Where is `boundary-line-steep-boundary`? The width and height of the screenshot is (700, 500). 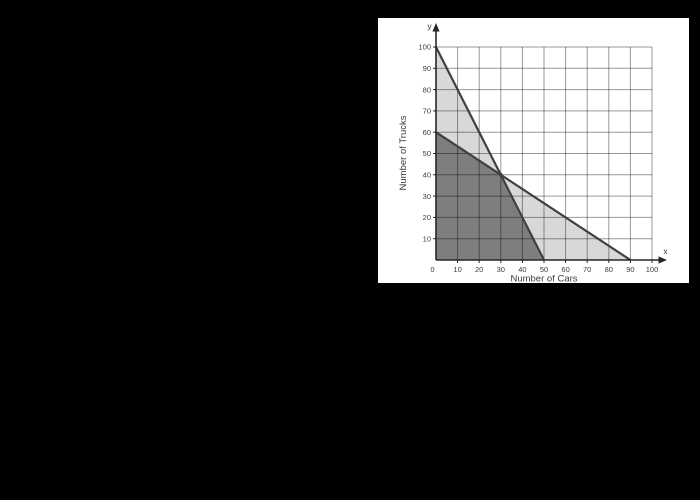 boundary-line-steep-boundary is located at coordinates (490, 153).